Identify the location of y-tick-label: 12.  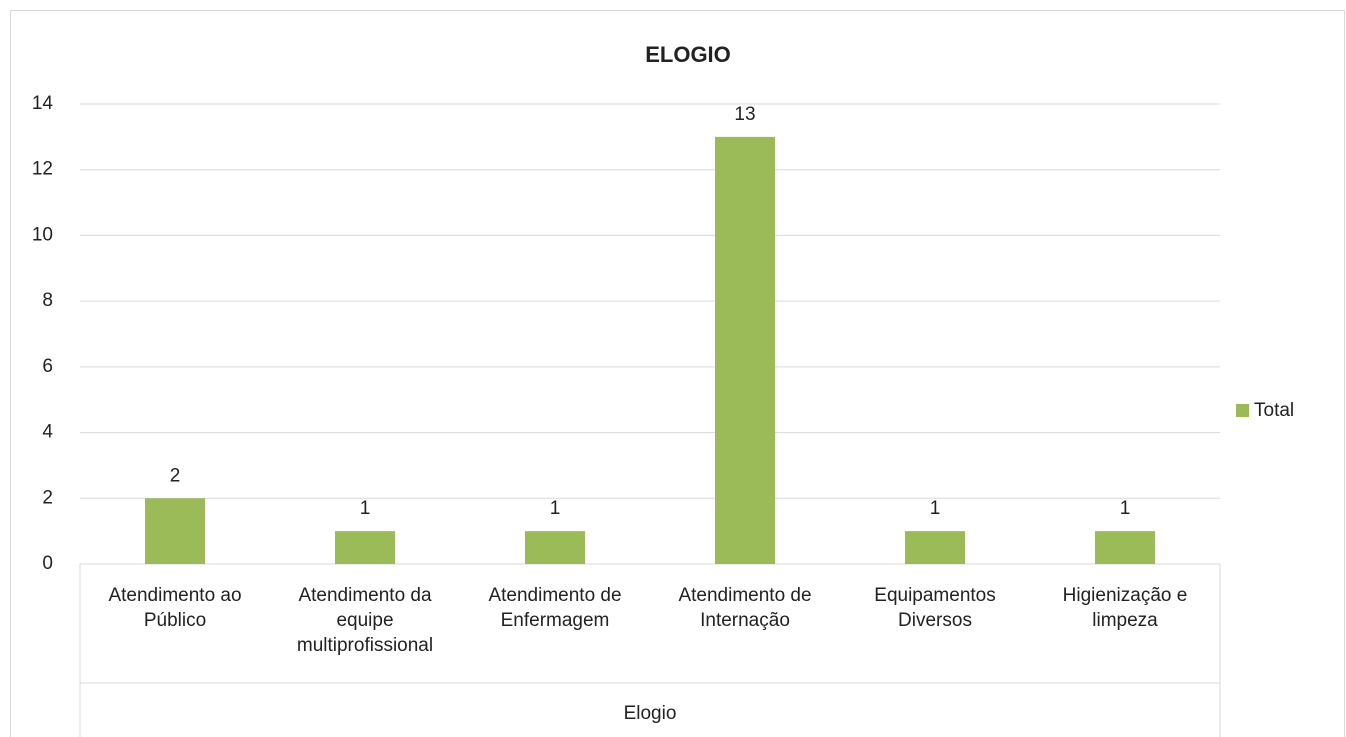
(42, 169).